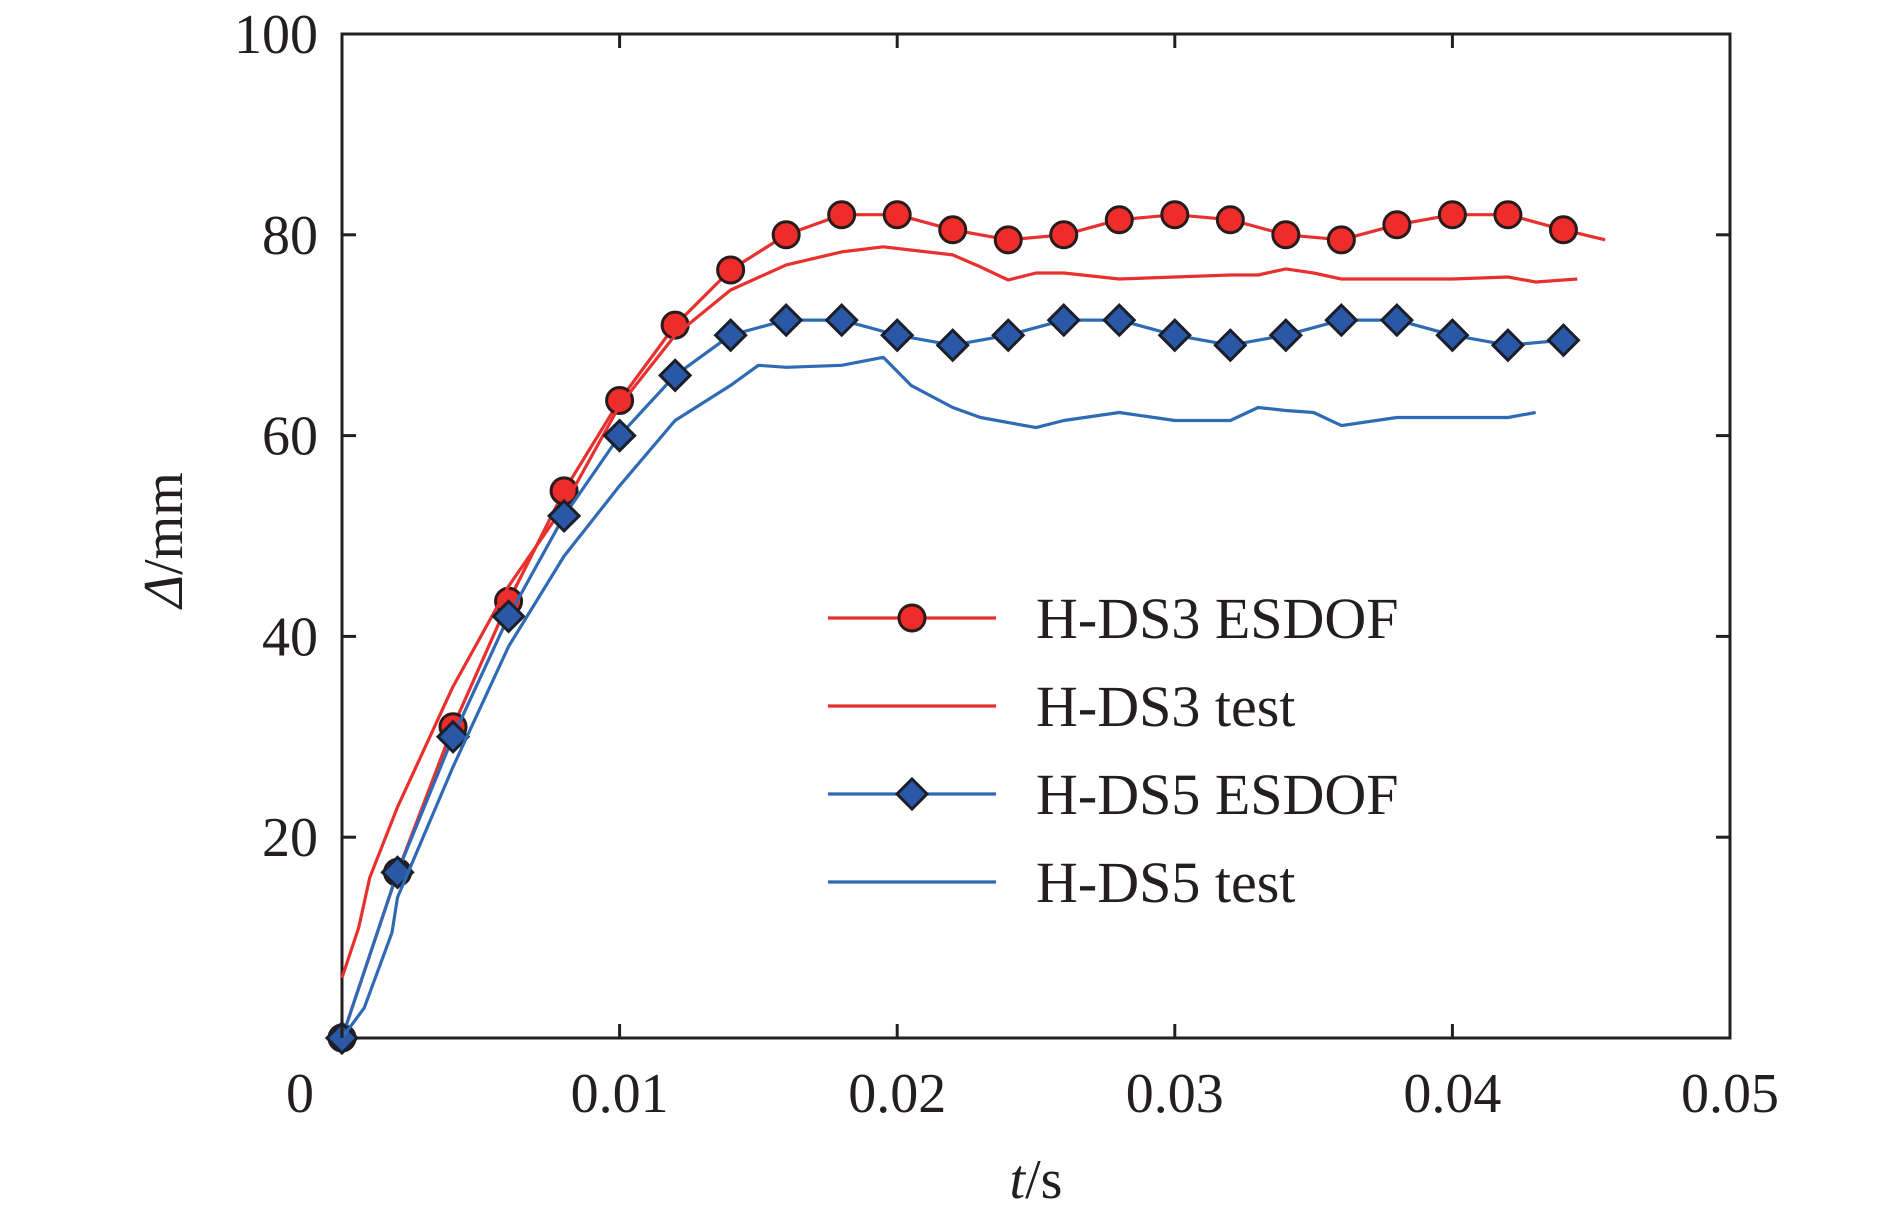 The height and width of the screenshot is (1212, 1890). I want to click on legend-label: H-DS3 test, so click(1165, 706).